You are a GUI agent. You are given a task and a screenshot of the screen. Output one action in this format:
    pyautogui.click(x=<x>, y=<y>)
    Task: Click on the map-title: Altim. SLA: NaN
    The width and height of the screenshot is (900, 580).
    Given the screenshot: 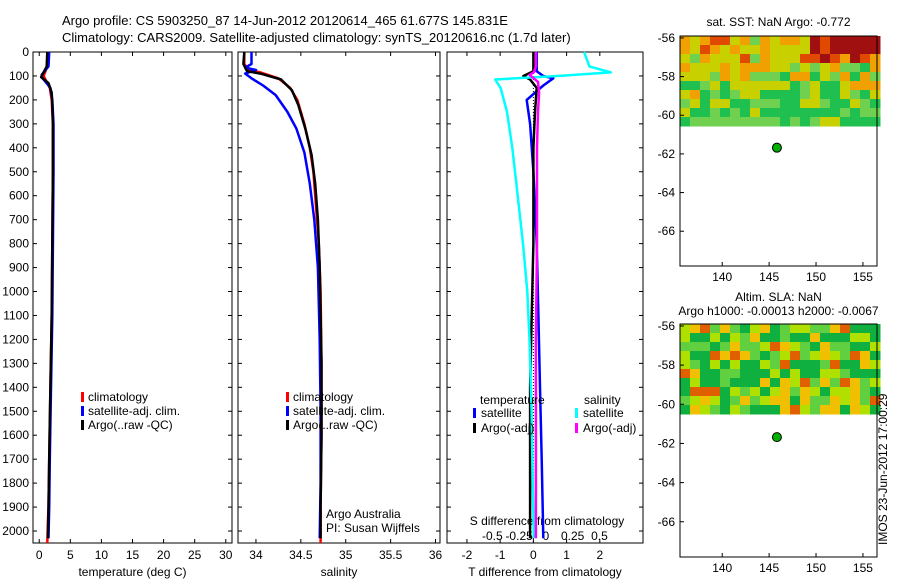 What is the action you would take?
    pyautogui.click(x=778, y=297)
    